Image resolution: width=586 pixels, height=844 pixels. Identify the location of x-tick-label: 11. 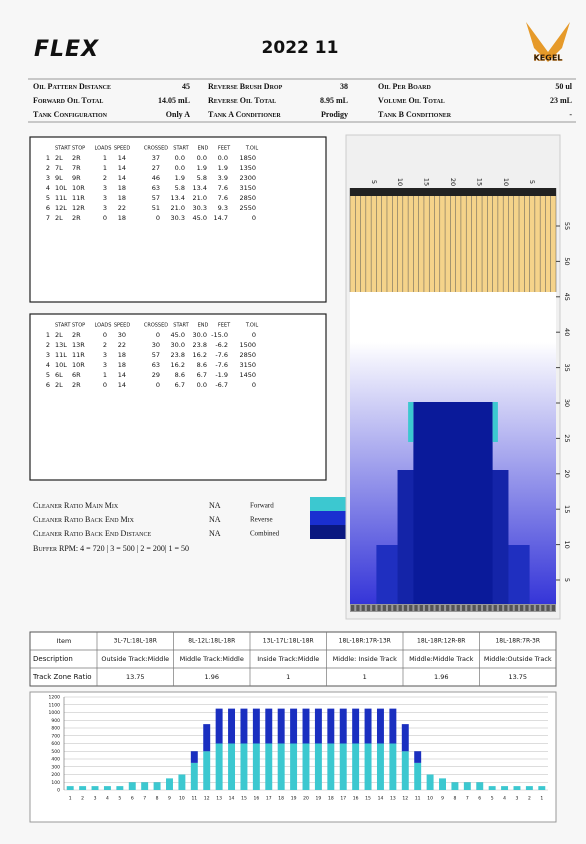
(418, 799).